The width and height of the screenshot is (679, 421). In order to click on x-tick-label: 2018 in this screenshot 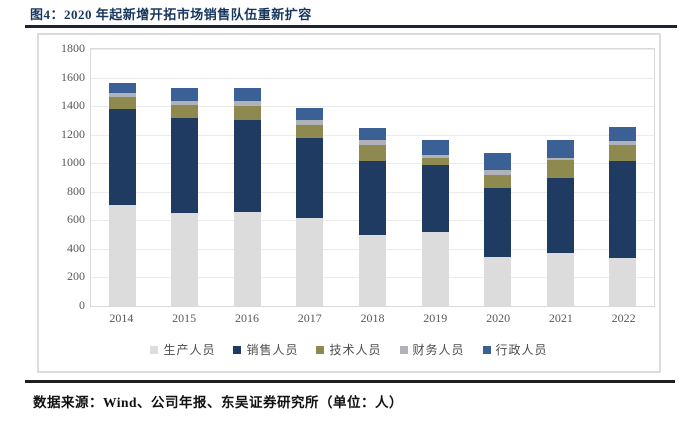, I will do `click(372, 318)`.